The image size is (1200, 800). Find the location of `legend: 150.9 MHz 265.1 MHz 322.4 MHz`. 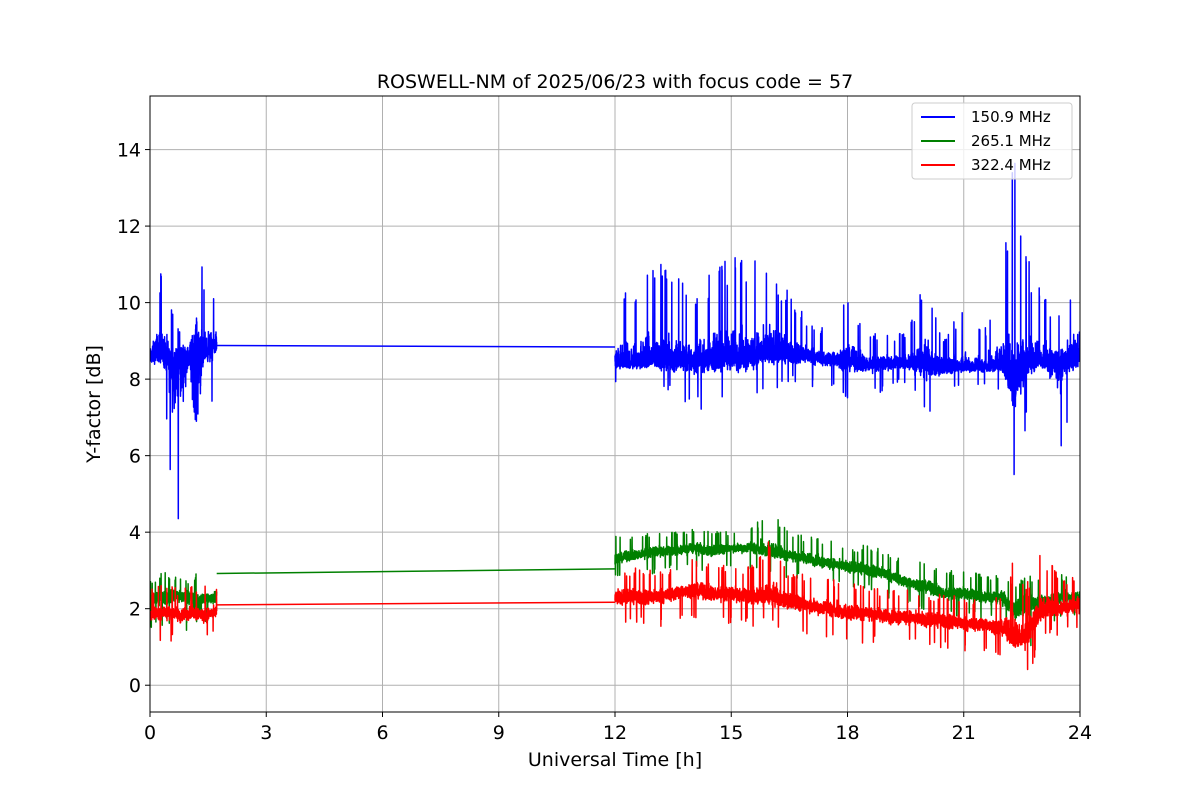

legend: 150.9 MHz 265.1 MHz 322.4 MHz is located at coordinates (992, 141).